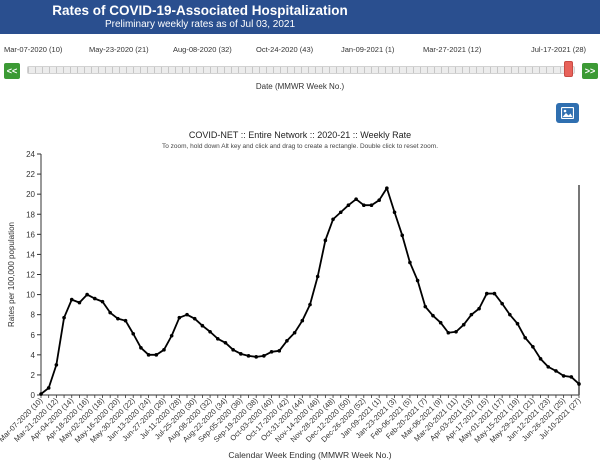  Describe the element at coordinates (119, 49) in the screenshot. I see `slider-label: May-23-2020 (21)` at that location.